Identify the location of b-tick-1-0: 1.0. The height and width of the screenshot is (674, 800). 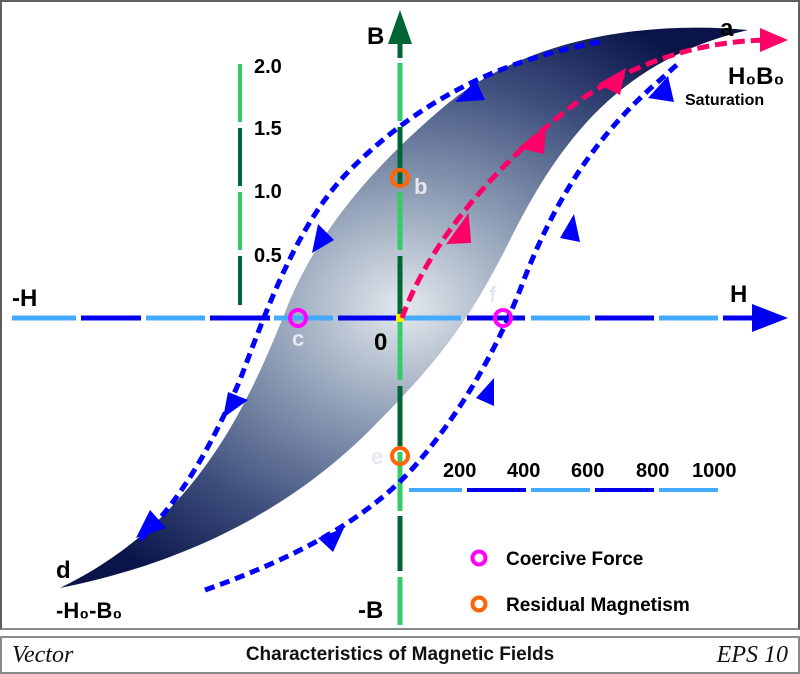
(268, 192).